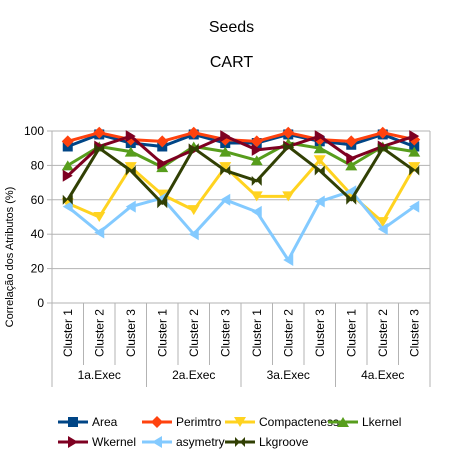 This screenshot has height=458, width=463. What do you see at coordinates (38, 269) in the screenshot?
I see `y-tick-label: 20` at bounding box center [38, 269].